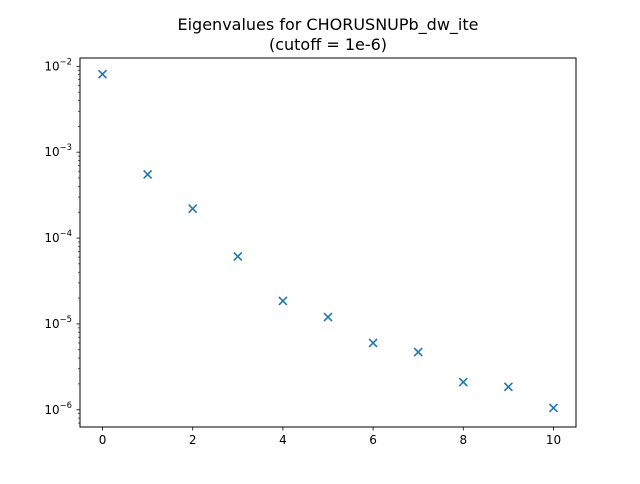  What do you see at coordinates (58, 150) in the screenshot?
I see `y-tick-label: 10⁻³` at bounding box center [58, 150].